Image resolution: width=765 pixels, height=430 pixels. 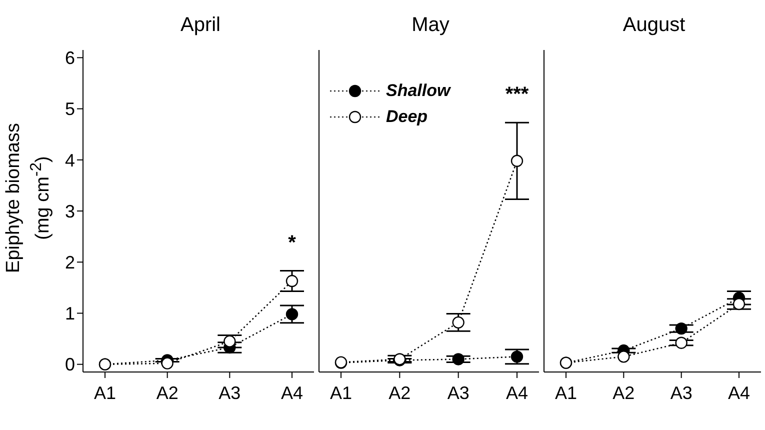 What do you see at coordinates (430, 25) in the screenshot?
I see `chart-title: May` at bounding box center [430, 25].